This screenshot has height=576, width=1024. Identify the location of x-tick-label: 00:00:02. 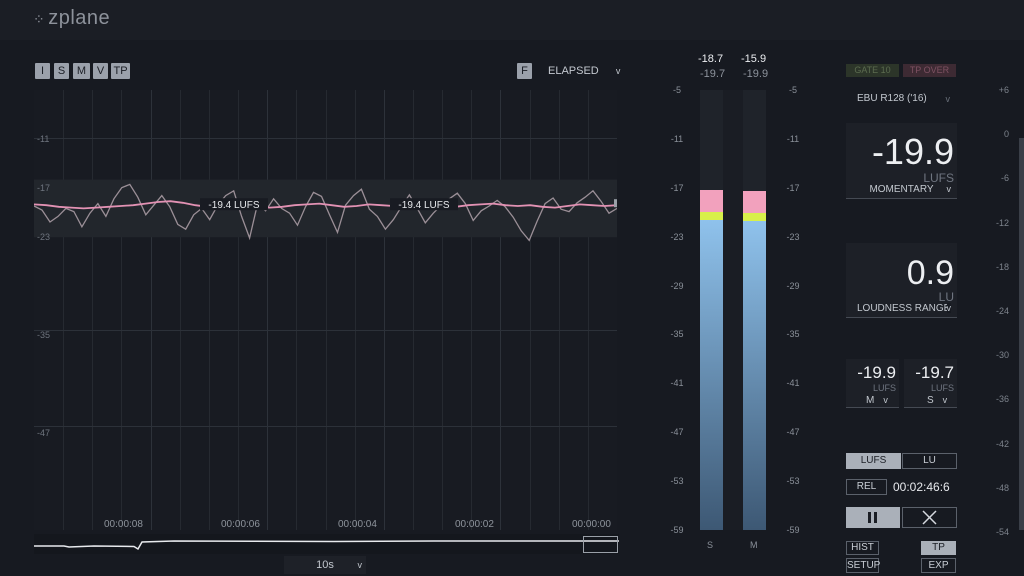
(474, 524).